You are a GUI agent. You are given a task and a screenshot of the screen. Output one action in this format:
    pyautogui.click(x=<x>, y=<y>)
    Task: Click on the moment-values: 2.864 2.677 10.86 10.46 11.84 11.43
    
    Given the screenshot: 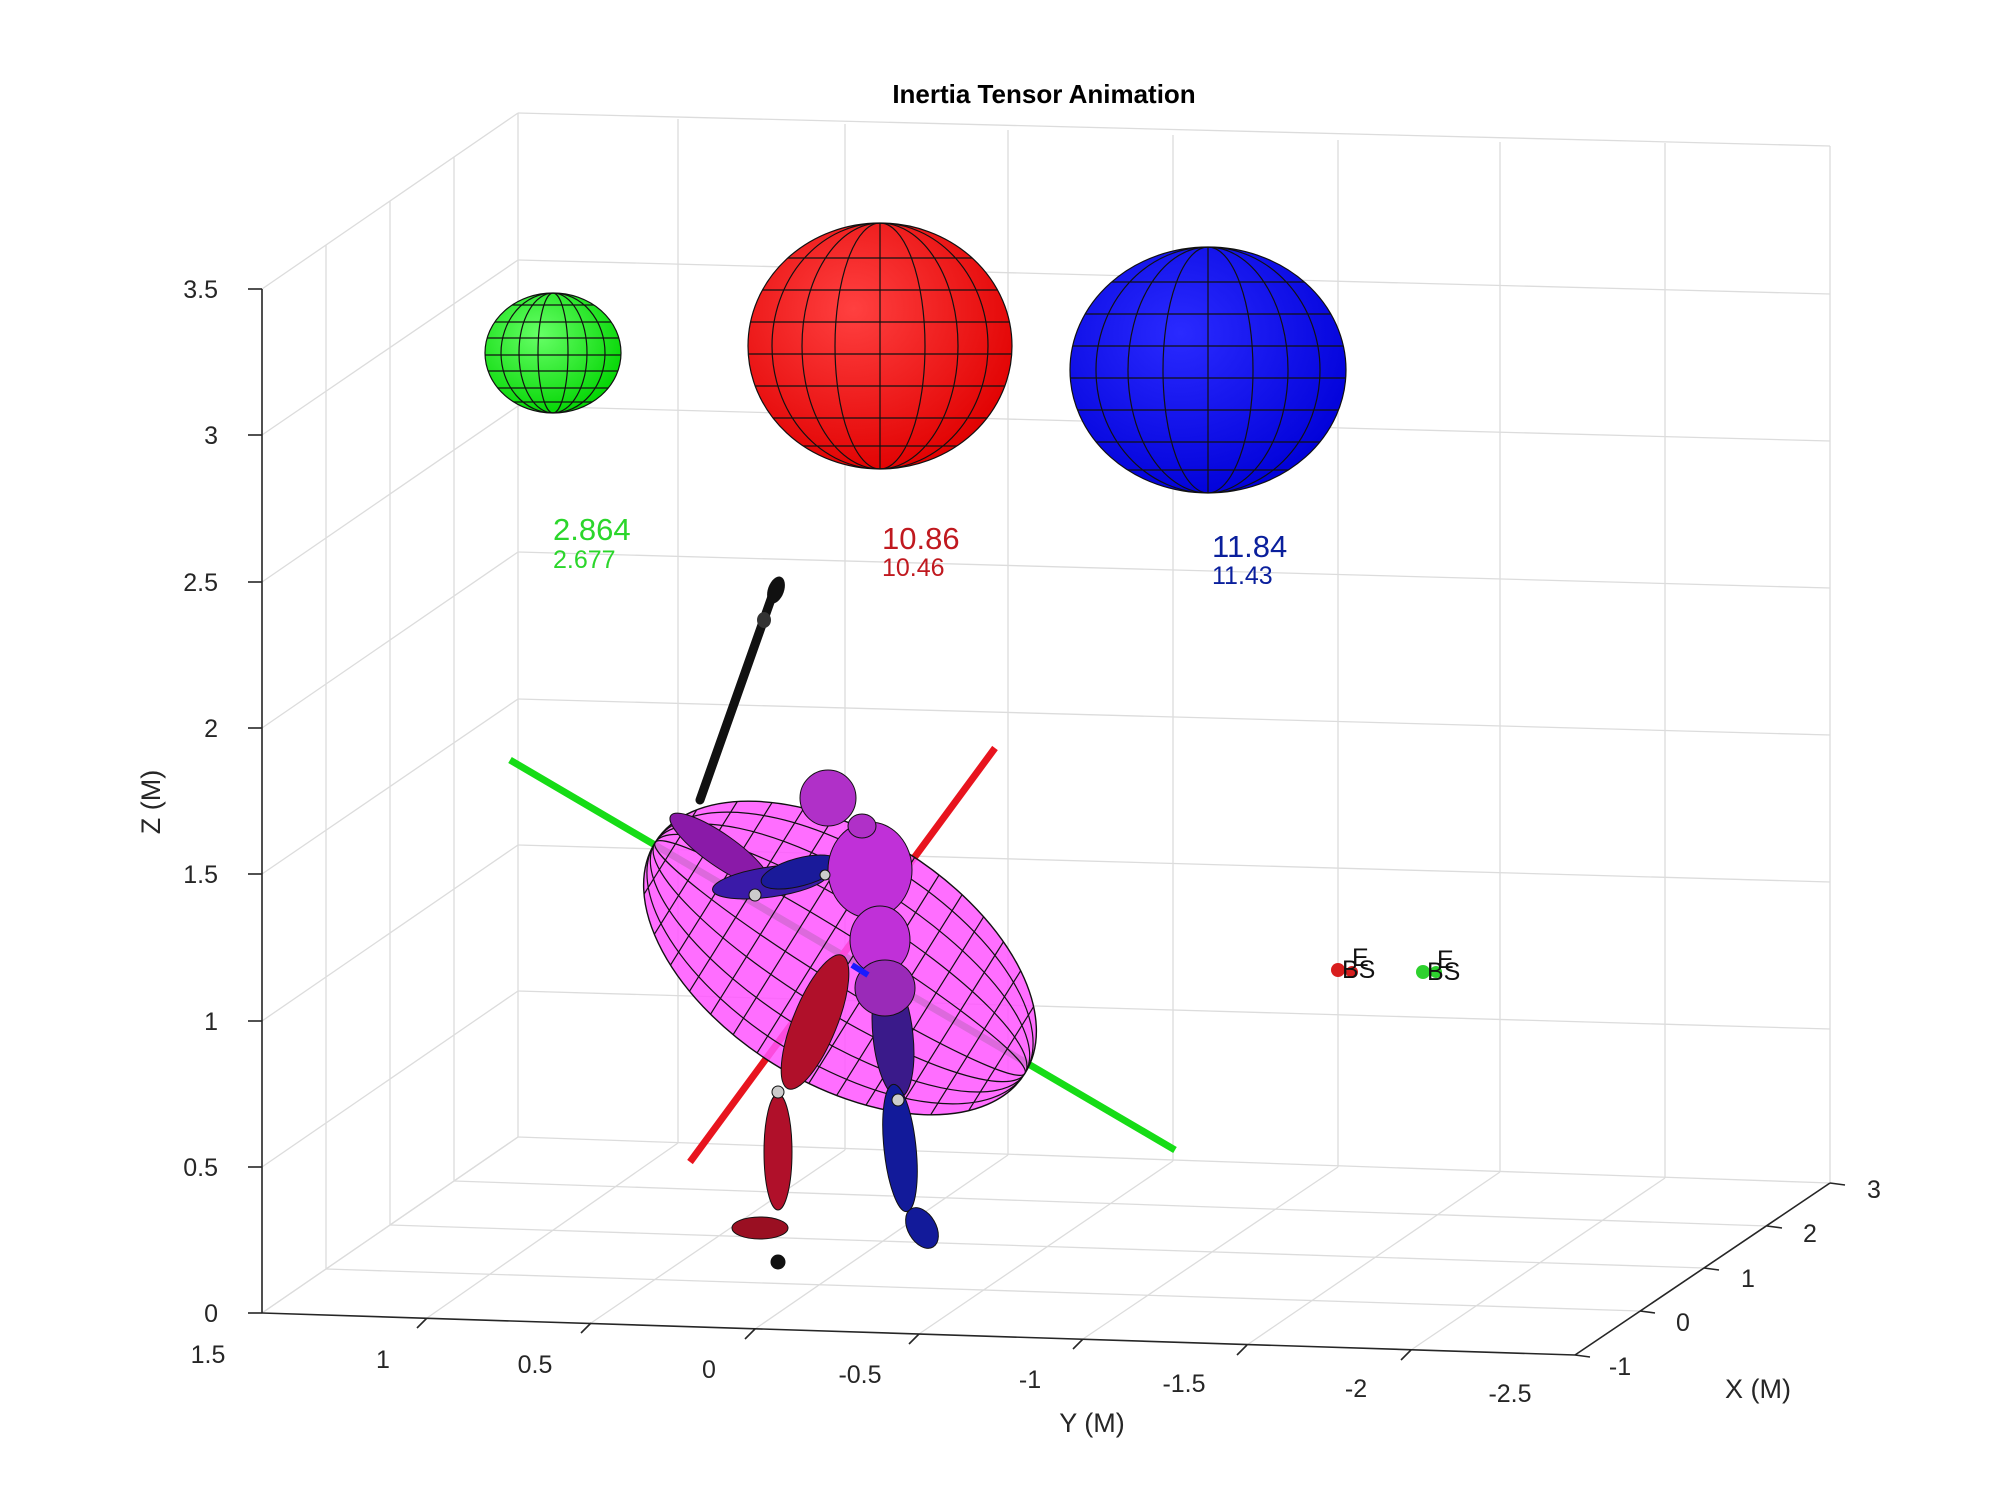 What is the action you would take?
    pyautogui.click(x=920, y=551)
    